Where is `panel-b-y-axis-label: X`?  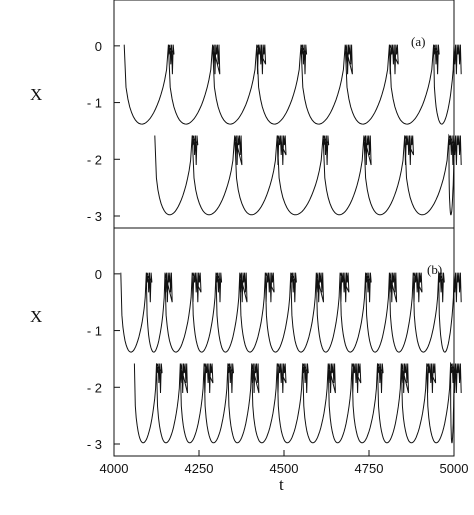
panel-b-y-axis-label: X is located at coordinates (36, 316).